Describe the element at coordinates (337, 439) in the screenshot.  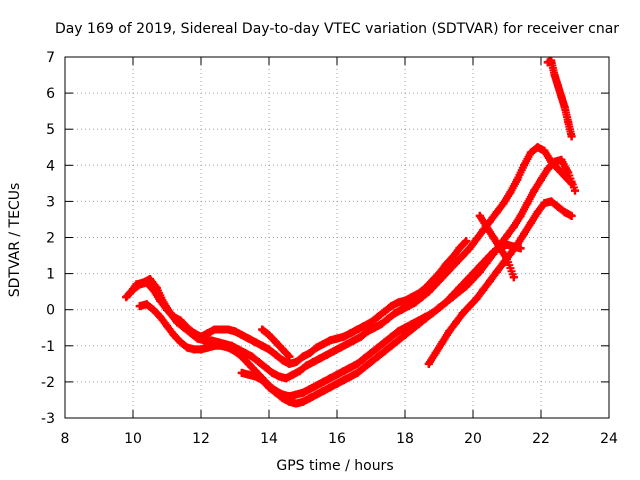
I see `x-tick-label: 16` at that location.